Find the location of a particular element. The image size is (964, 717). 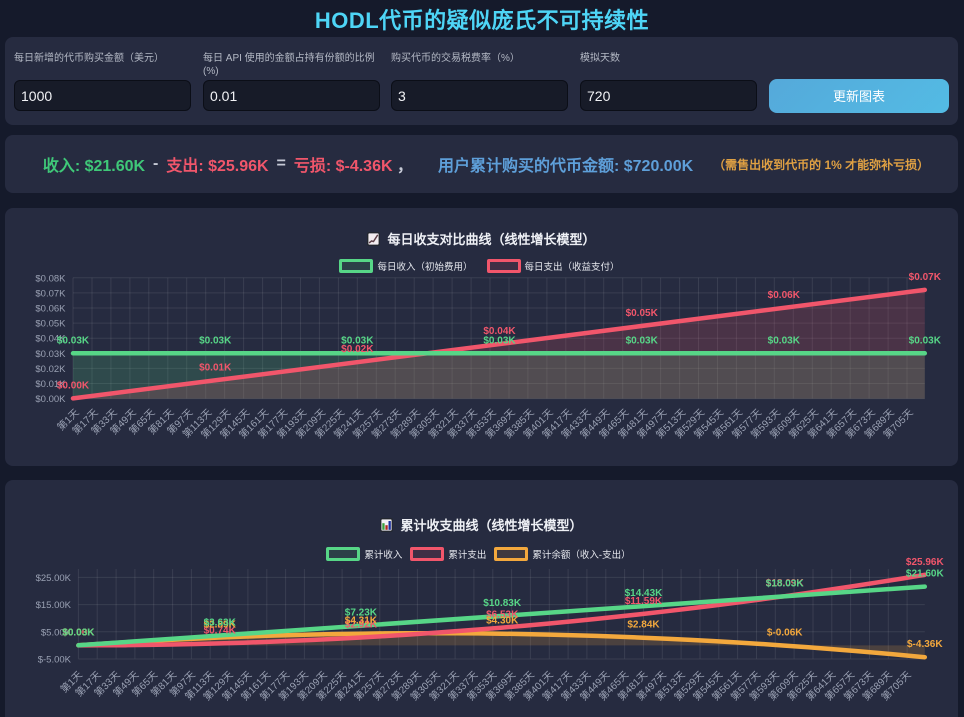

svg-text: $18.03K is located at coordinates (785, 583).